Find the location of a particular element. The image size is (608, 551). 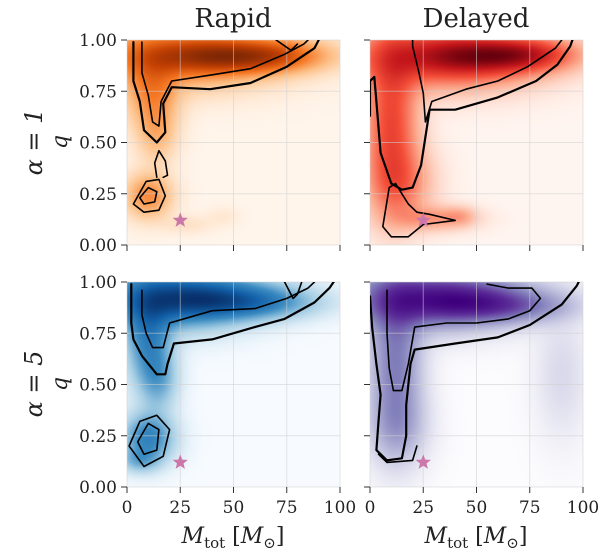

row-label-alpha-5: α = 5 is located at coordinates (34, 384).